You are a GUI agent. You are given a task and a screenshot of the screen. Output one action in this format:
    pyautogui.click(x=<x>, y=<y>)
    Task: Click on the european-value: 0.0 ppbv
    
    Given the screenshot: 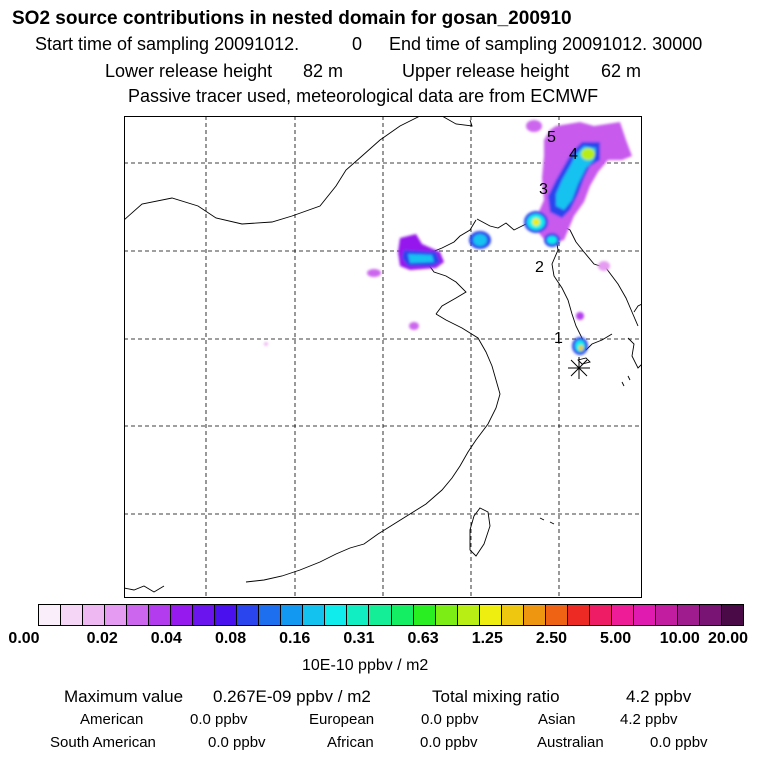 What is the action you would take?
    pyautogui.click(x=450, y=719)
    